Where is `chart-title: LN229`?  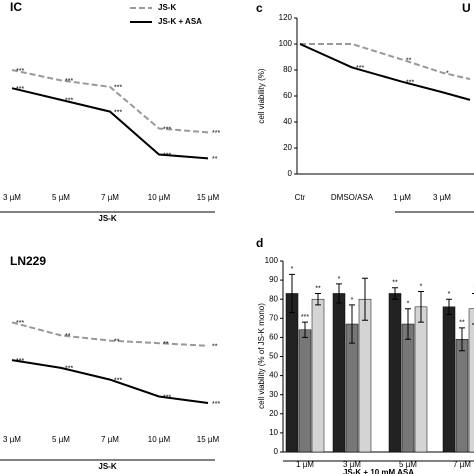 chart-title: LN229 is located at coordinates (28, 261).